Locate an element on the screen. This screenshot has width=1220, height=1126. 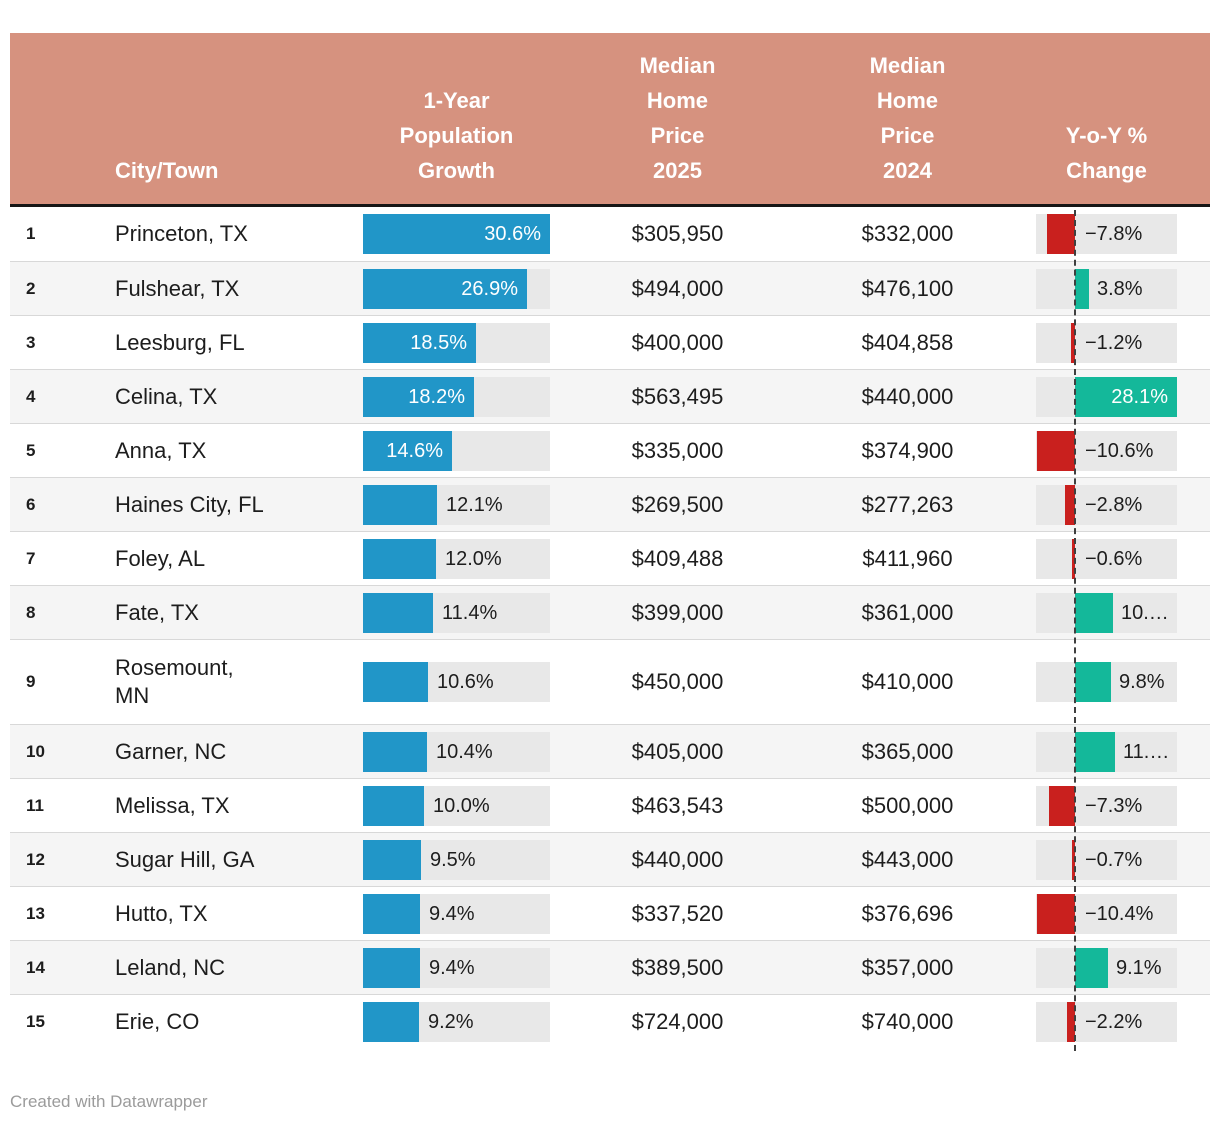
yoy-change-cell: −0.7% is located at coordinates (1115, 859).